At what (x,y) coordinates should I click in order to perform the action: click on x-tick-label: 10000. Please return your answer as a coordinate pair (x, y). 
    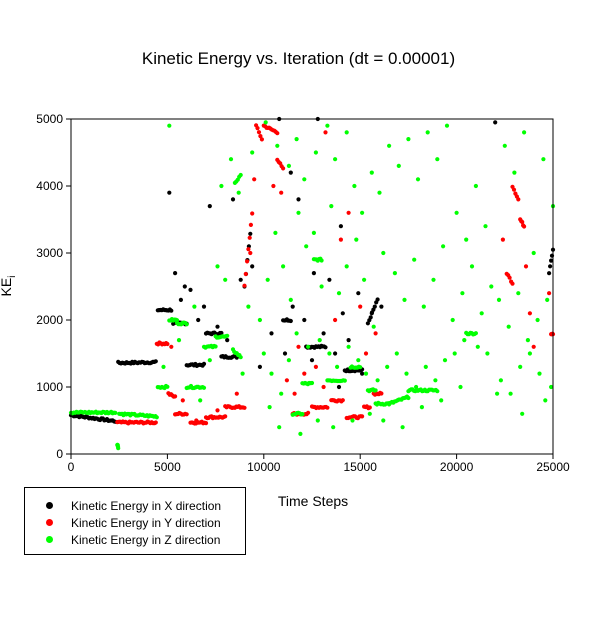
    Looking at the image, I should click on (264, 467).